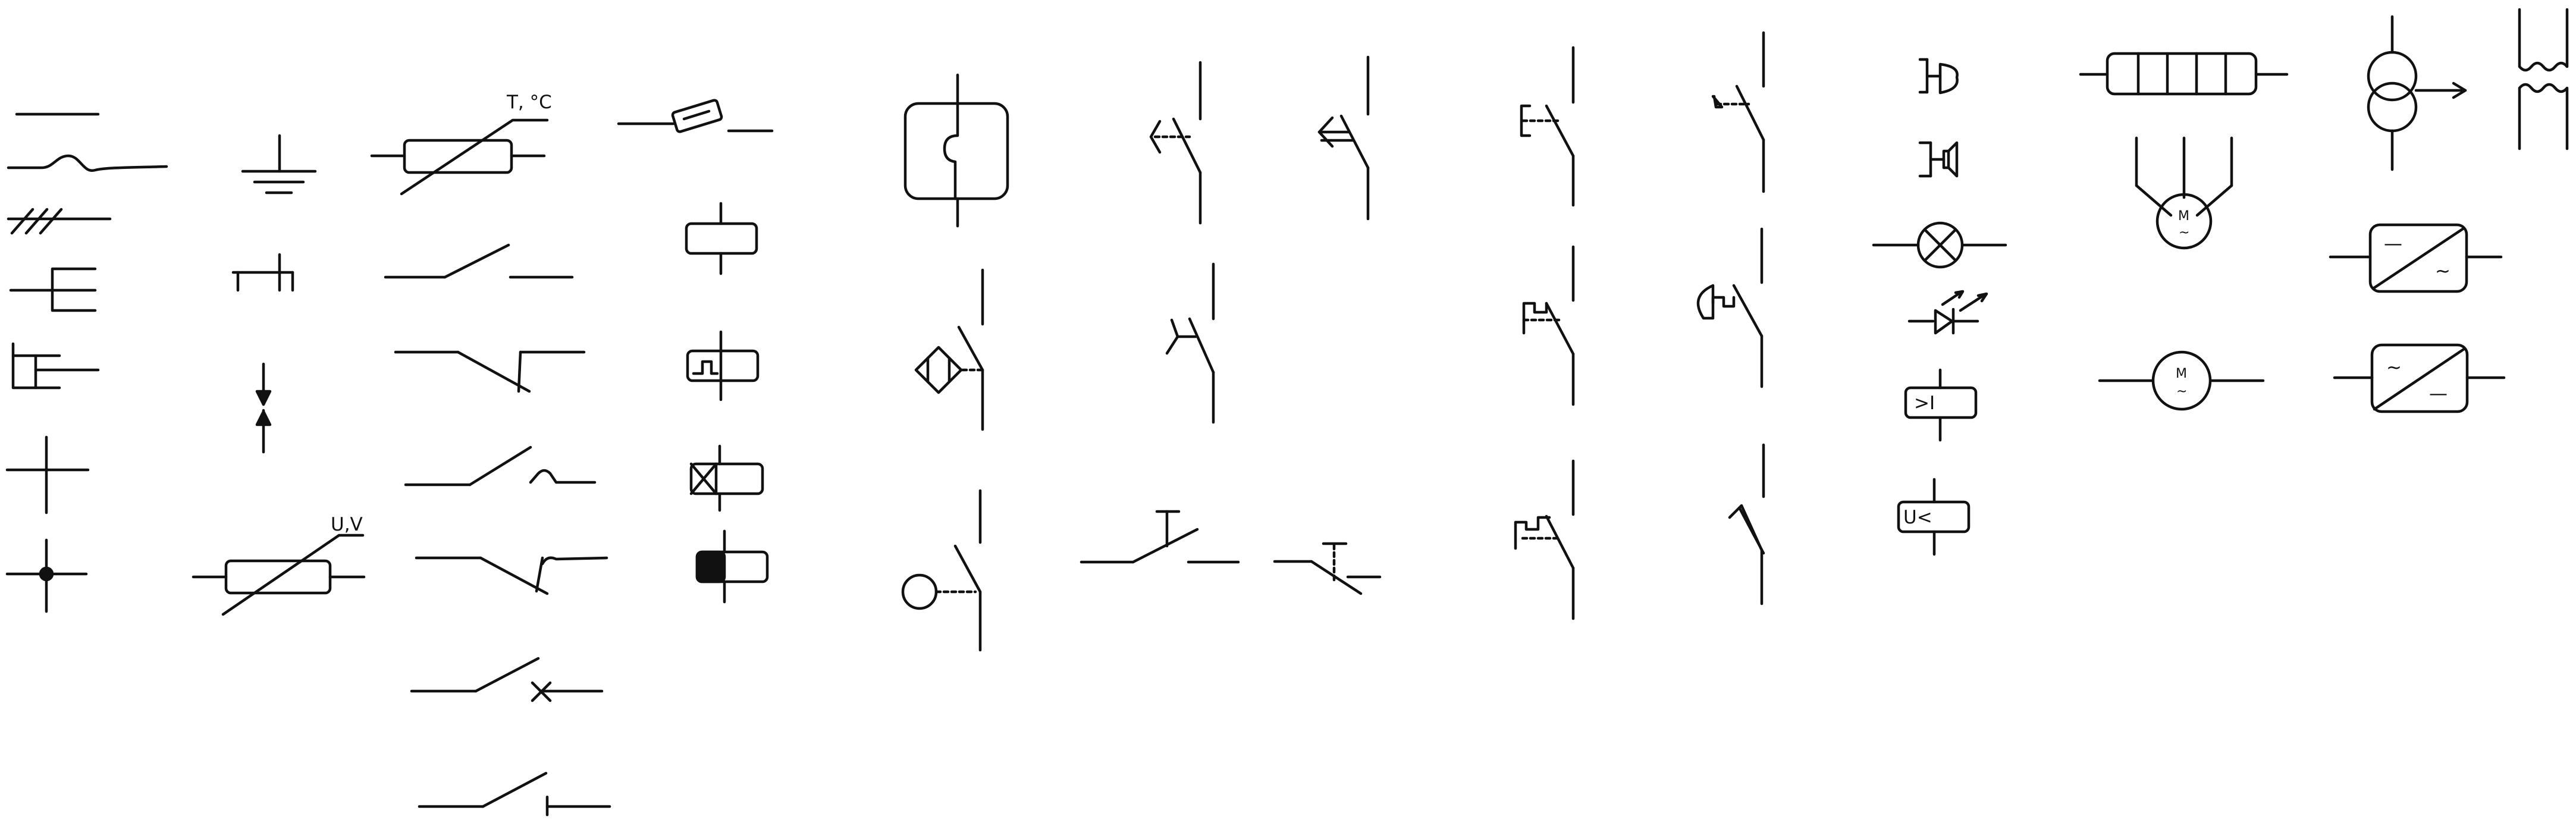 Image resolution: width=2576 pixels, height=819 pixels. Describe the element at coordinates (1730, 307) in the screenshot. I see `contact-mushroom-actuator-symbol` at that location.